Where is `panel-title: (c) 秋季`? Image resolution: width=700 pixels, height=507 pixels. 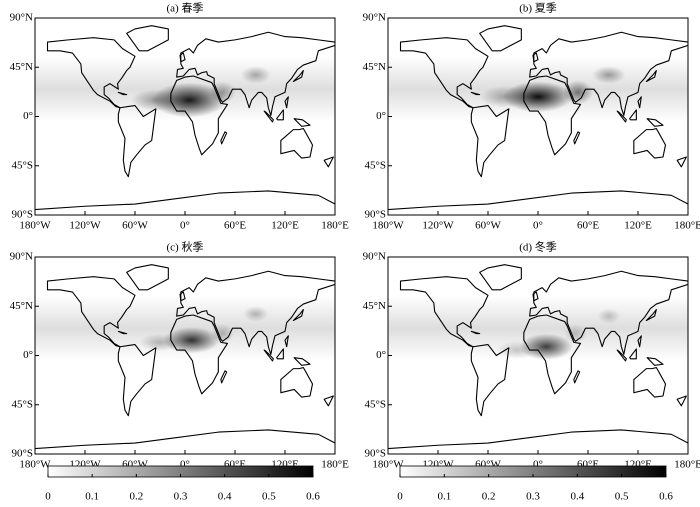 panel-title: (c) 秋季 is located at coordinates (185, 247).